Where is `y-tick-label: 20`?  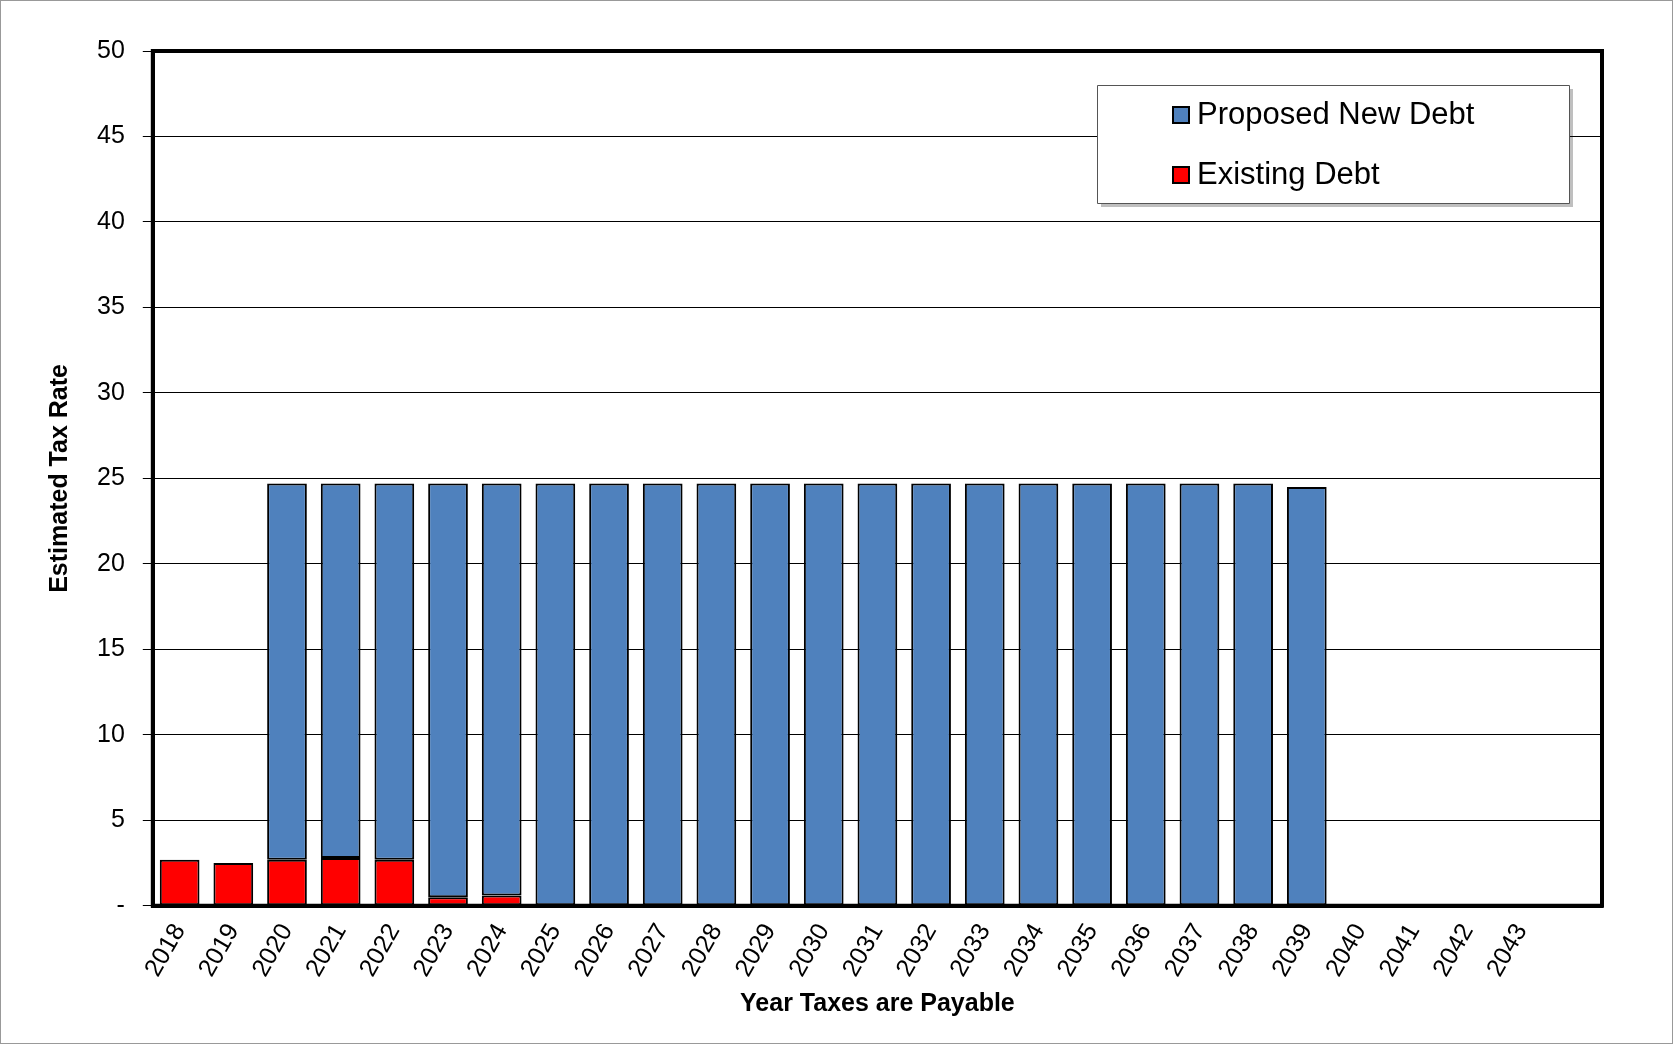
y-tick-label: 20 is located at coordinates (111, 561).